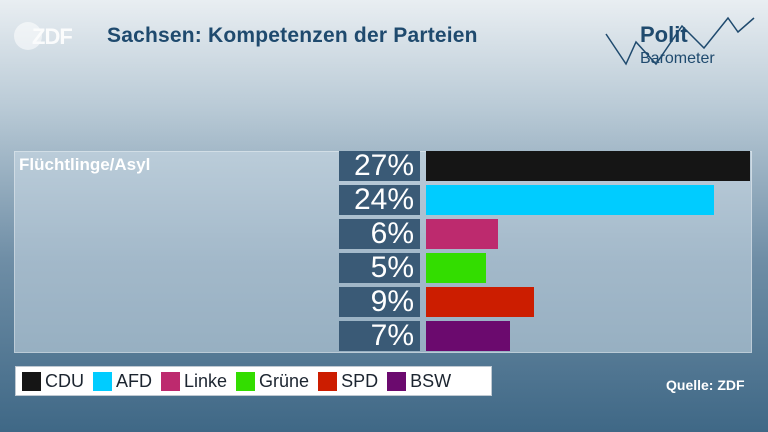  What do you see at coordinates (588, 166) in the screenshot?
I see `bar-cdu` at bounding box center [588, 166].